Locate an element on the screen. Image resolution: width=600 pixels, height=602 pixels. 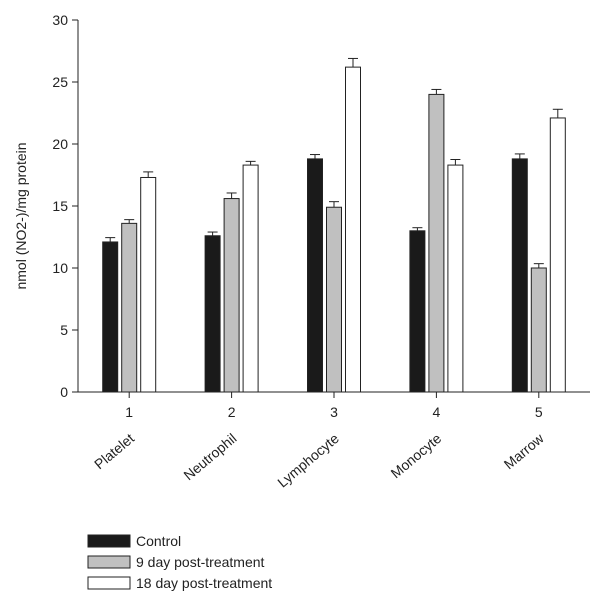
y-axis-ticks: 0 5 10 15 20 25 30 is located at coordinates (65, 206).